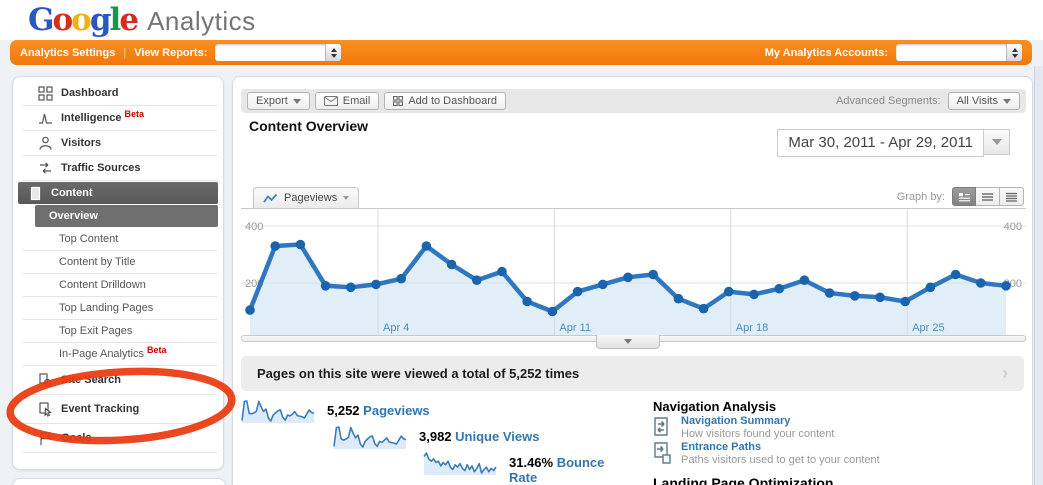 Image resolution: width=1043 pixels, height=485 pixels. What do you see at coordinates (91, 118) in the screenshot?
I see `sidebar-item-label: Intelligence` at bounding box center [91, 118].